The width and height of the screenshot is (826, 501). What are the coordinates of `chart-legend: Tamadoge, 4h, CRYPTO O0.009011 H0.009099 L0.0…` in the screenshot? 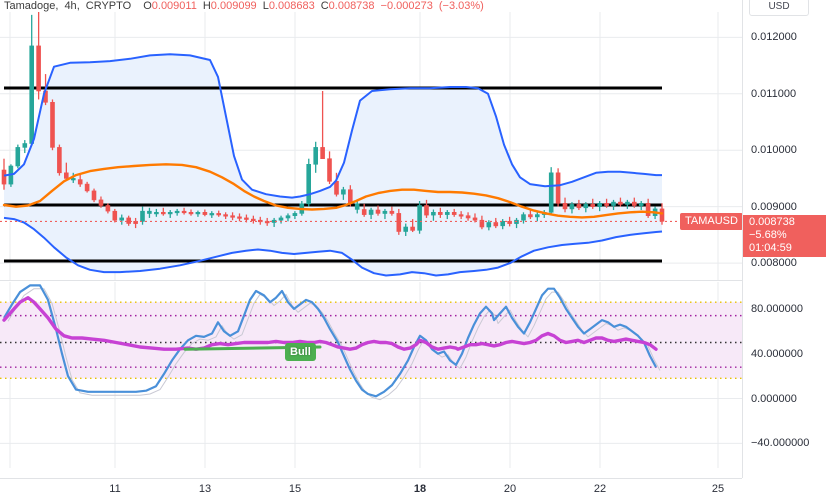 It's located at (244, 6).